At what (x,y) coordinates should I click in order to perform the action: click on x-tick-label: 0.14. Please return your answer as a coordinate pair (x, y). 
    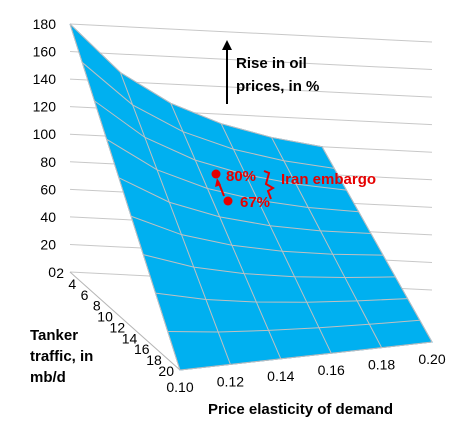
    Looking at the image, I should click on (280, 376).